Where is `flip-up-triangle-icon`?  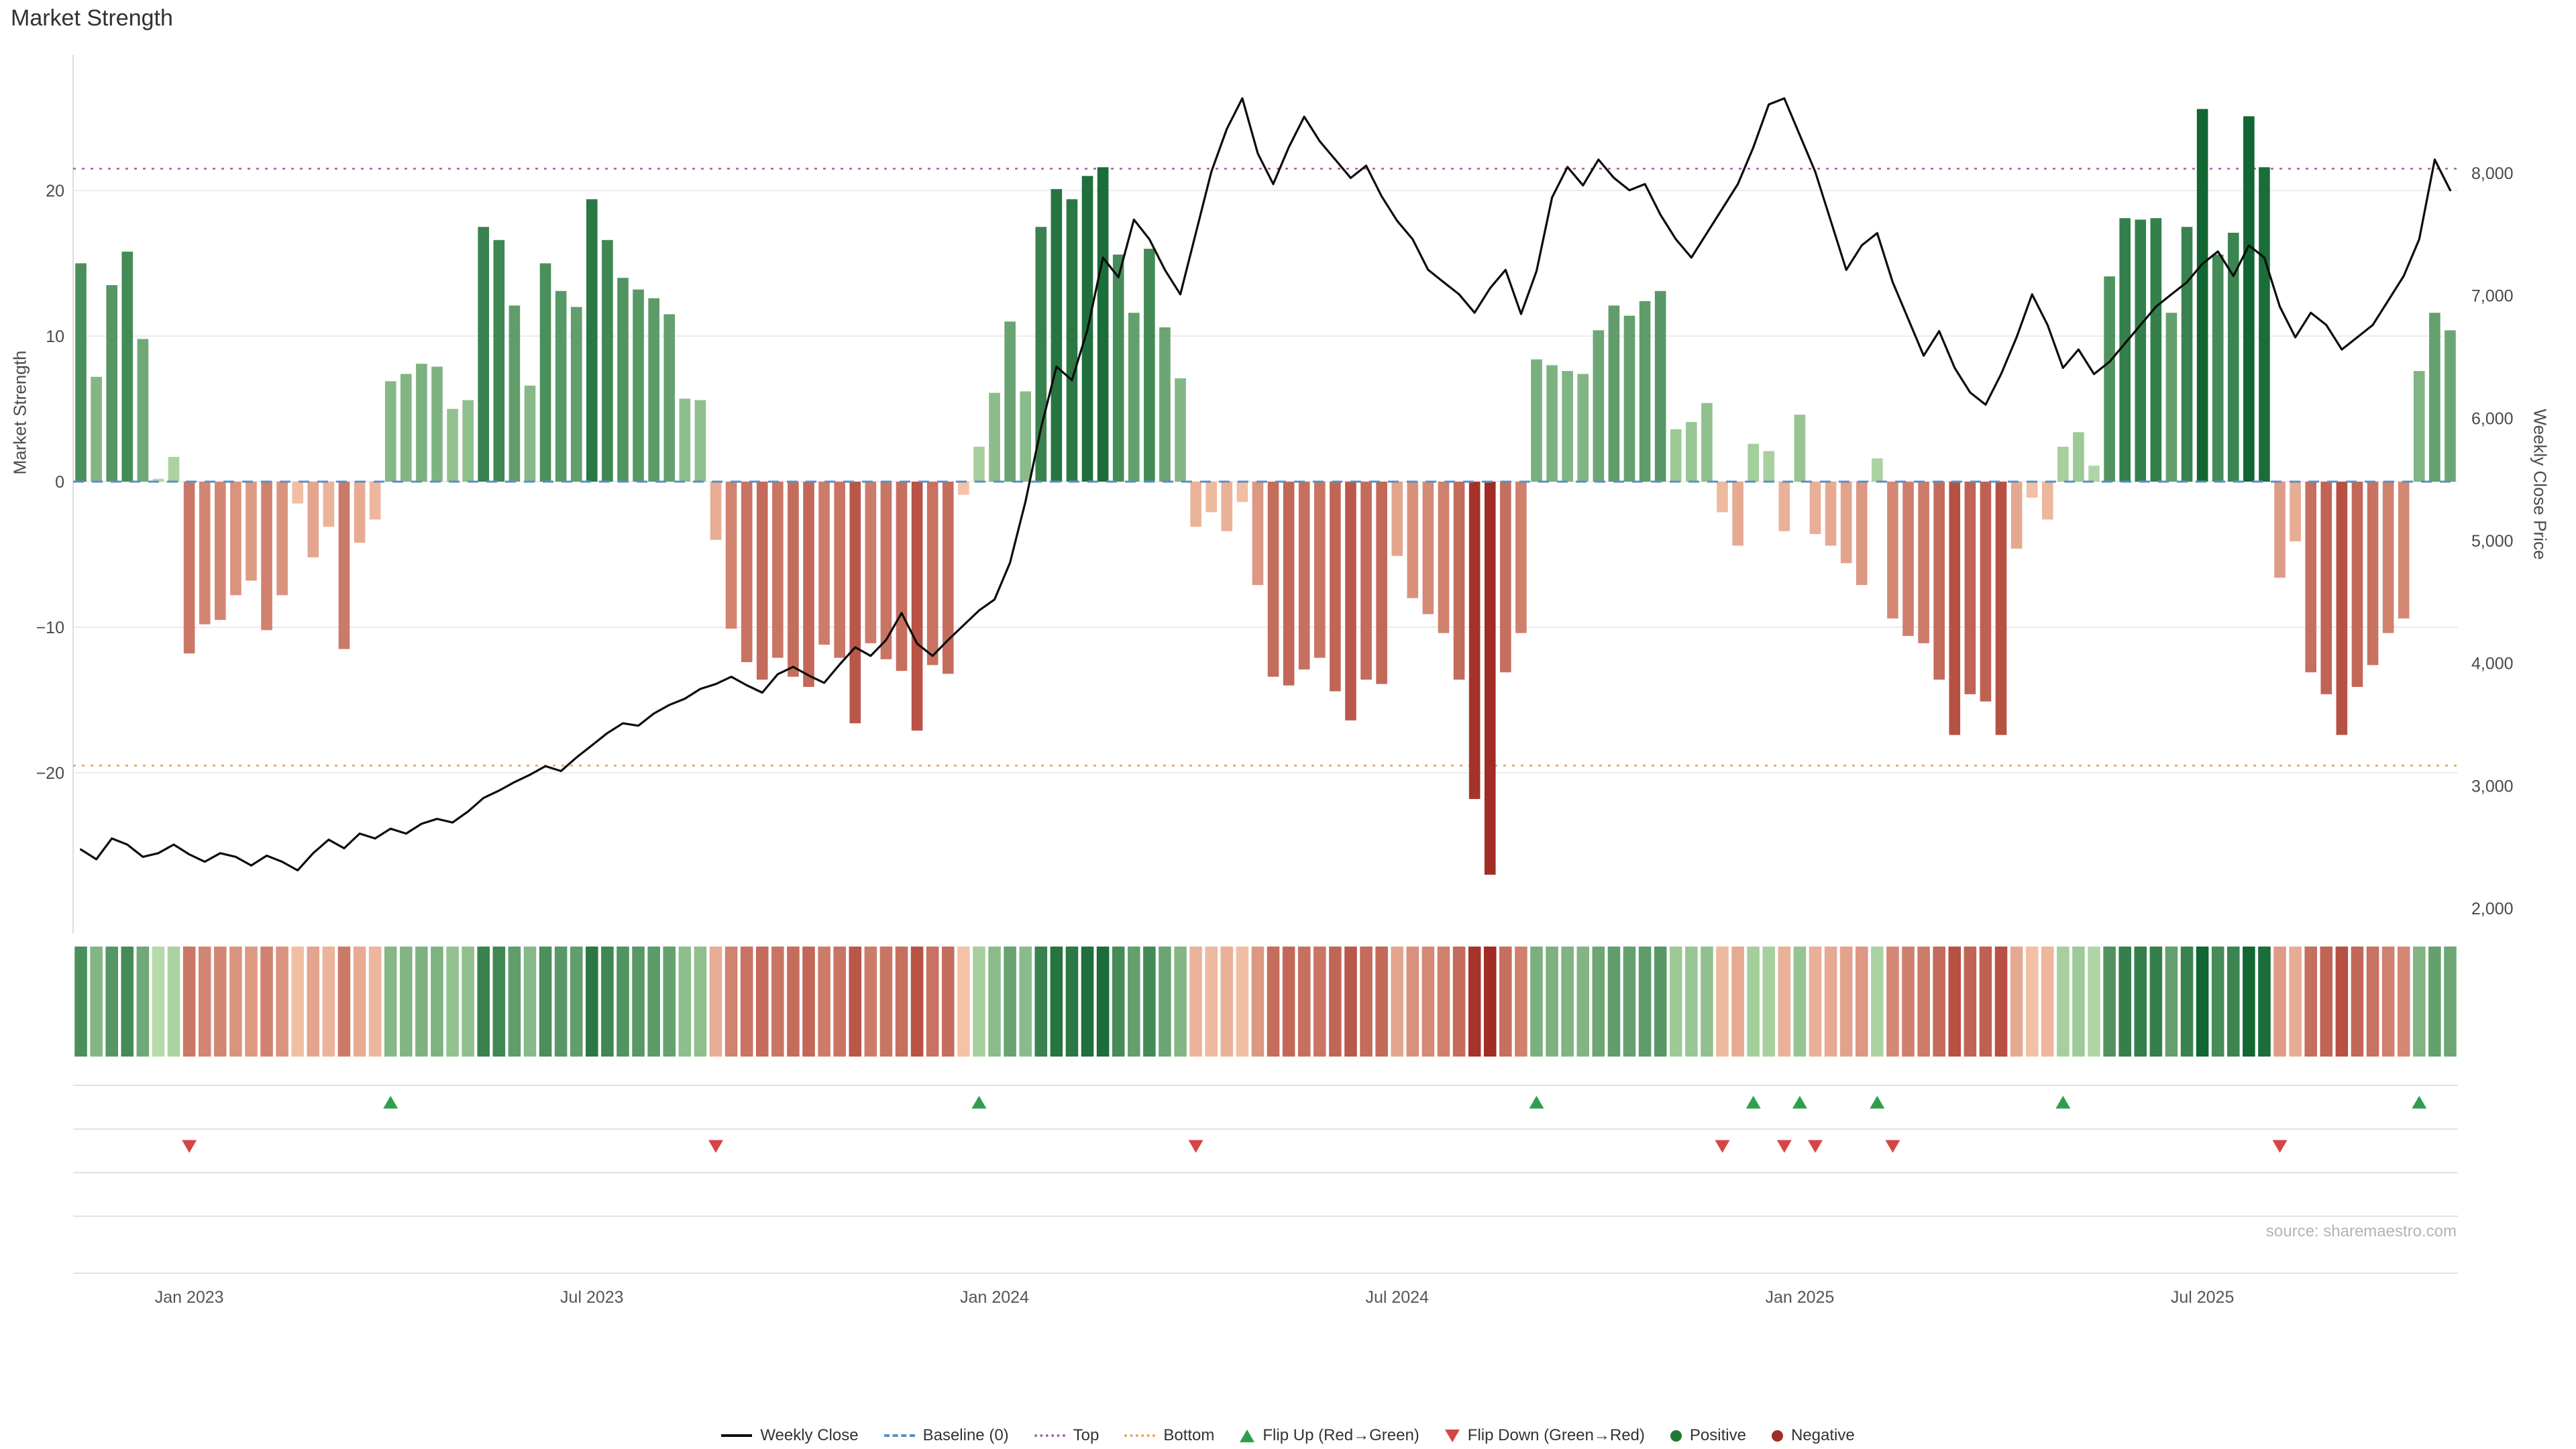 flip-up-triangle-icon is located at coordinates (1247, 1435).